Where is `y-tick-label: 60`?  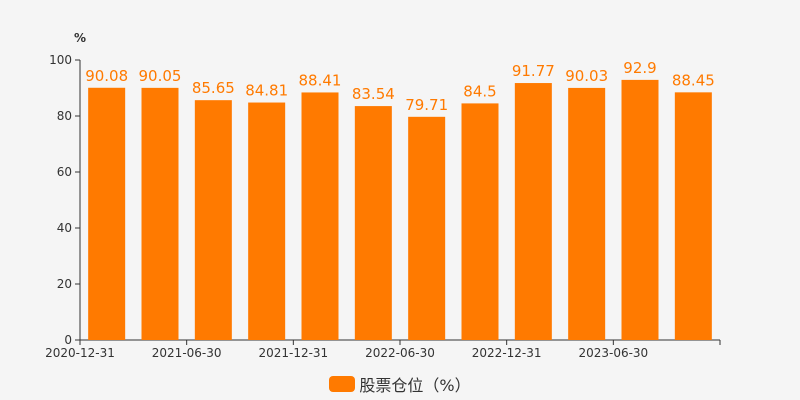
y-tick-label: 60 is located at coordinates (64, 172).